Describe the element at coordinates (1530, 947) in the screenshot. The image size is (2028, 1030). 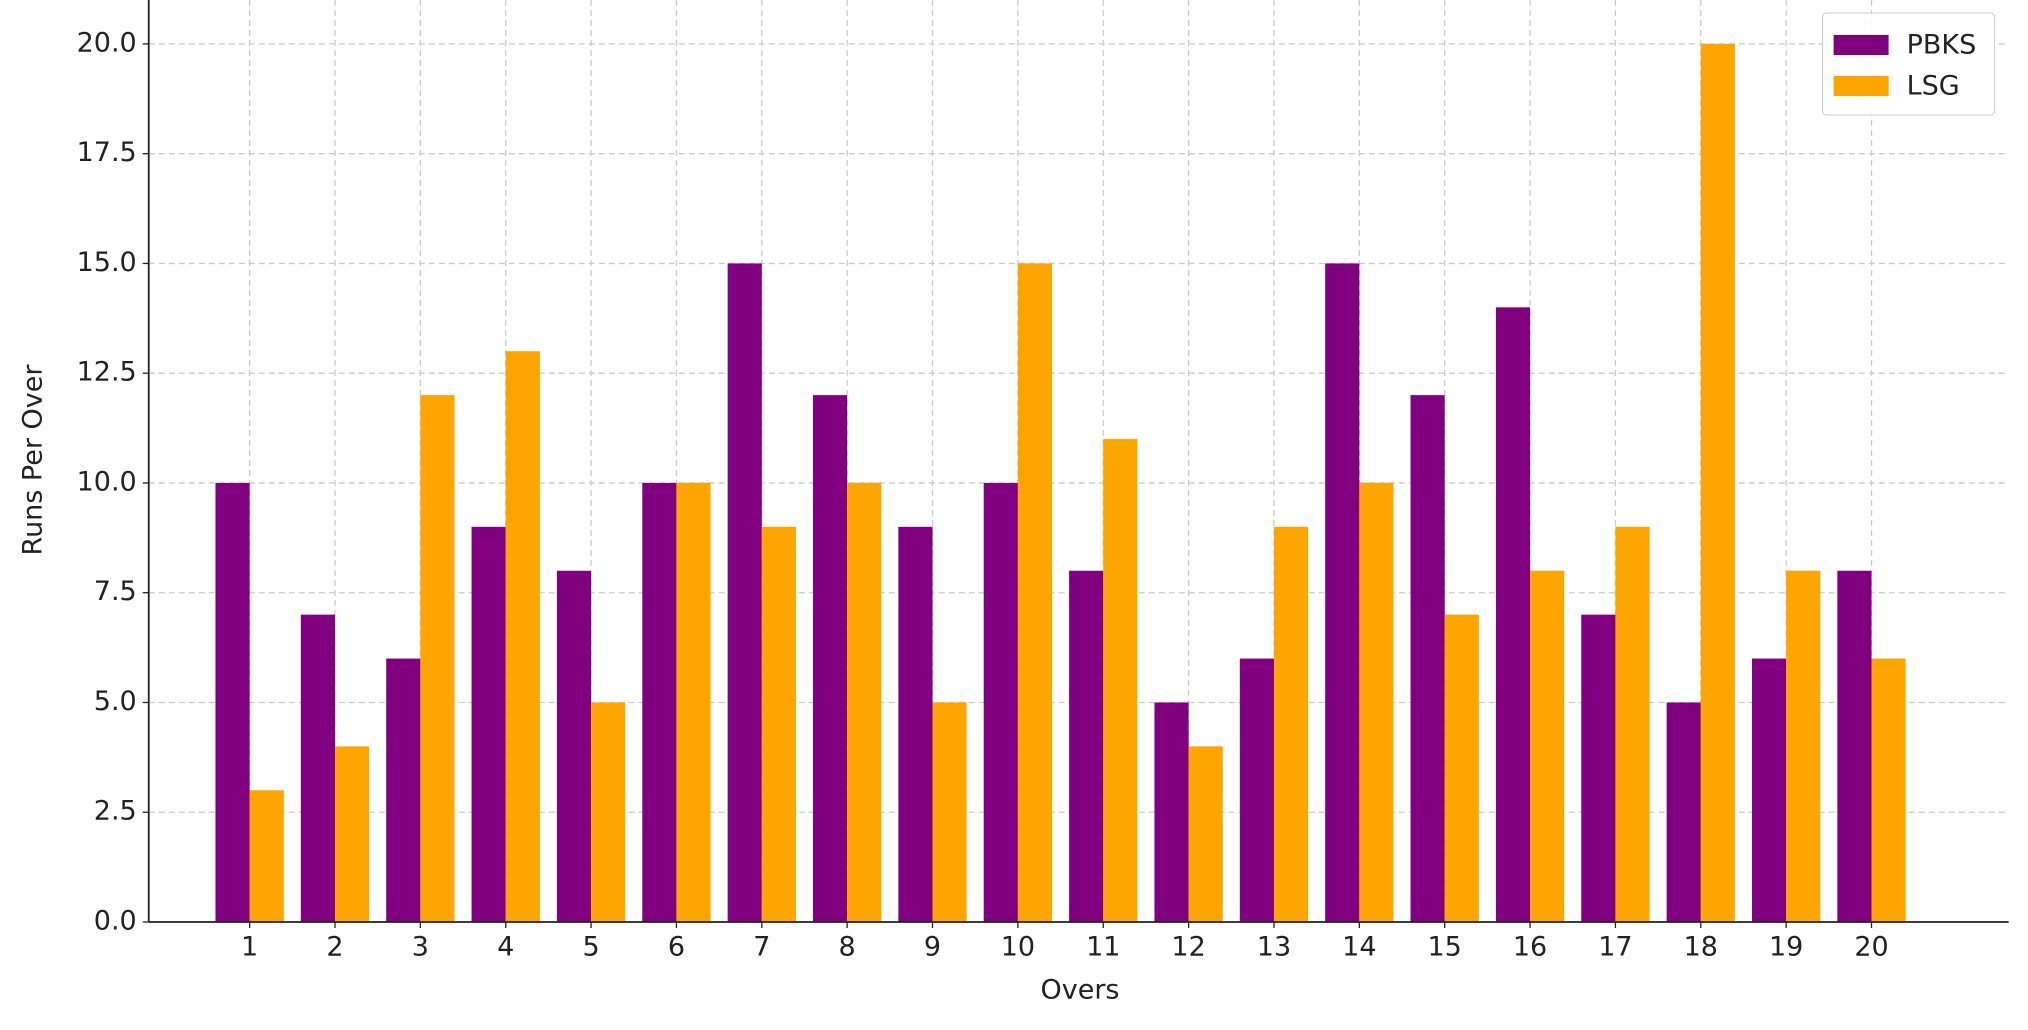
I see `x-tick-label: 16` at that location.